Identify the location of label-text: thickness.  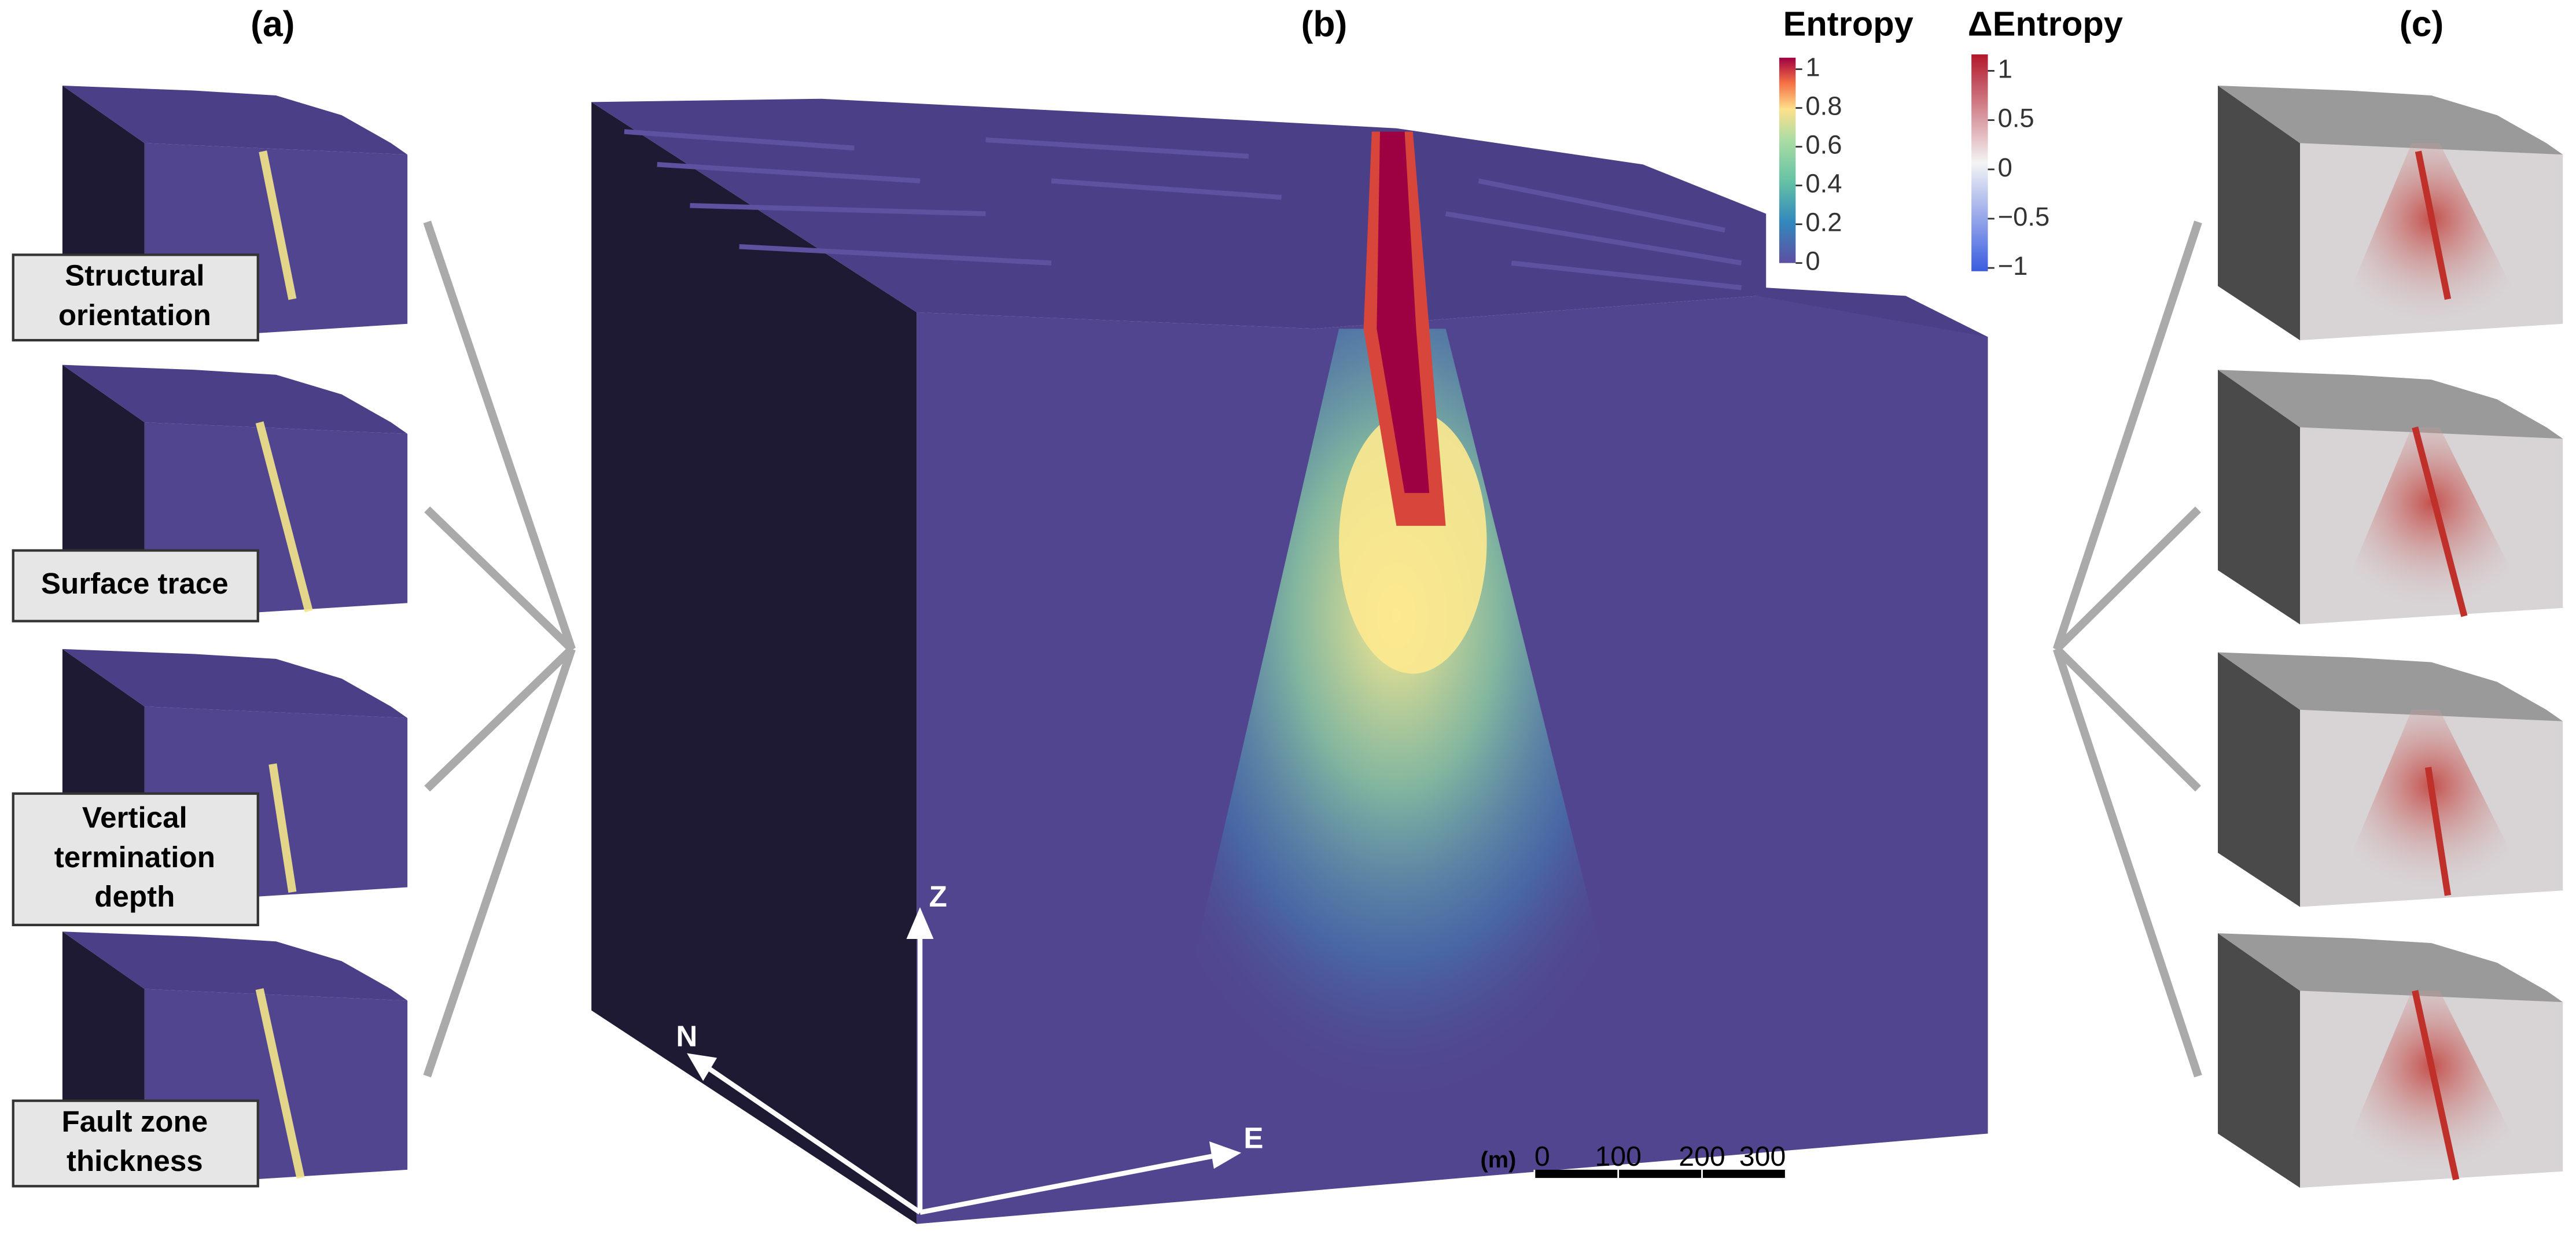
(135, 1160).